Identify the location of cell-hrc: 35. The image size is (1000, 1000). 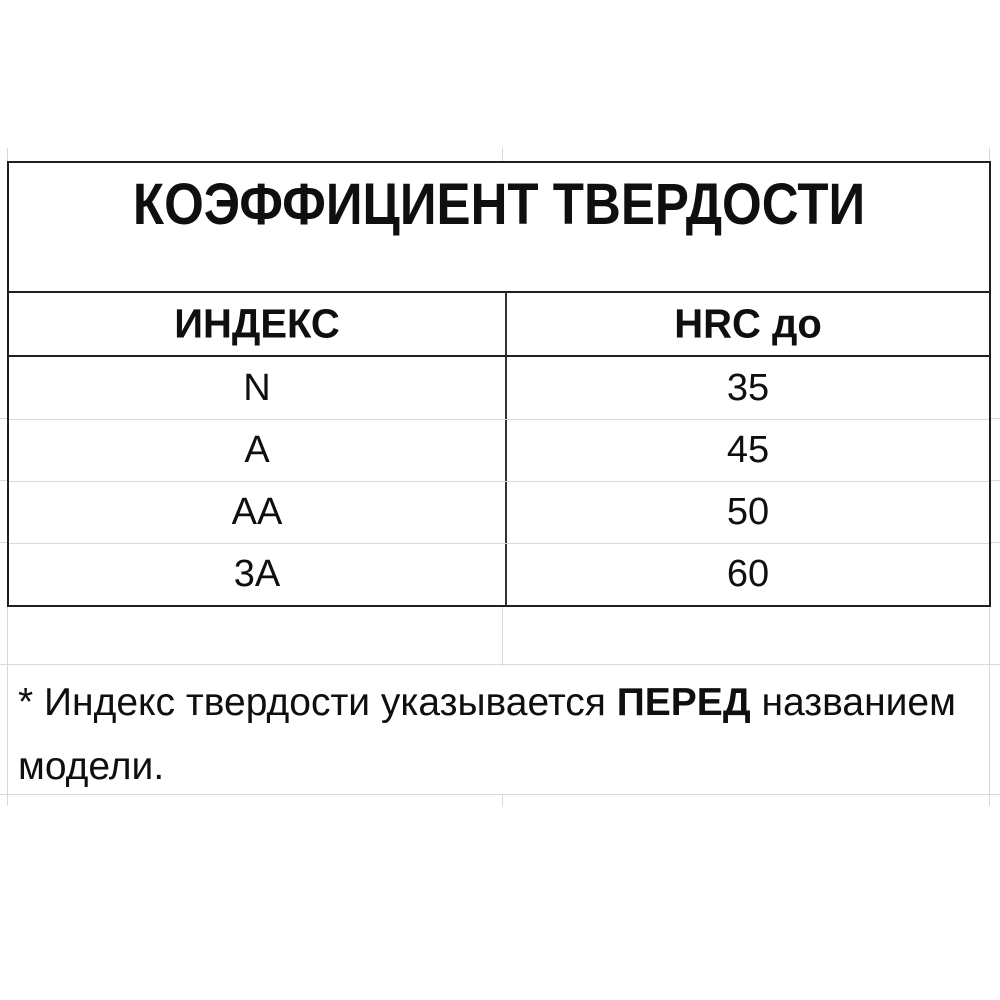
(747, 388).